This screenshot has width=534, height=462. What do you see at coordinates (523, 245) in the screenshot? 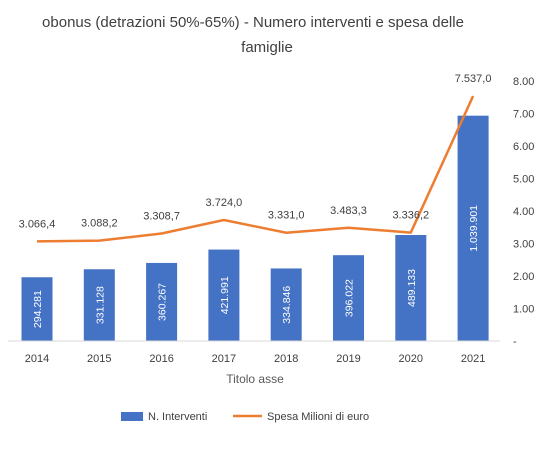
I see `y-tick-label: 3.00` at bounding box center [523, 245].